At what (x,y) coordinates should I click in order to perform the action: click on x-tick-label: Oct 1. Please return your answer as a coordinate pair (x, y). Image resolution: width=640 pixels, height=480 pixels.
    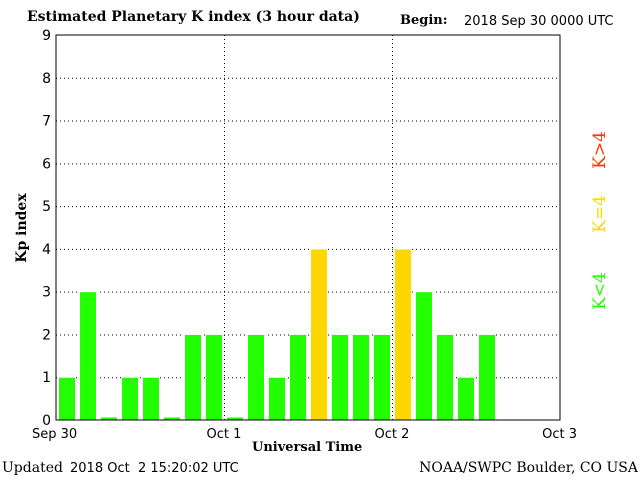
    Looking at the image, I should click on (224, 434).